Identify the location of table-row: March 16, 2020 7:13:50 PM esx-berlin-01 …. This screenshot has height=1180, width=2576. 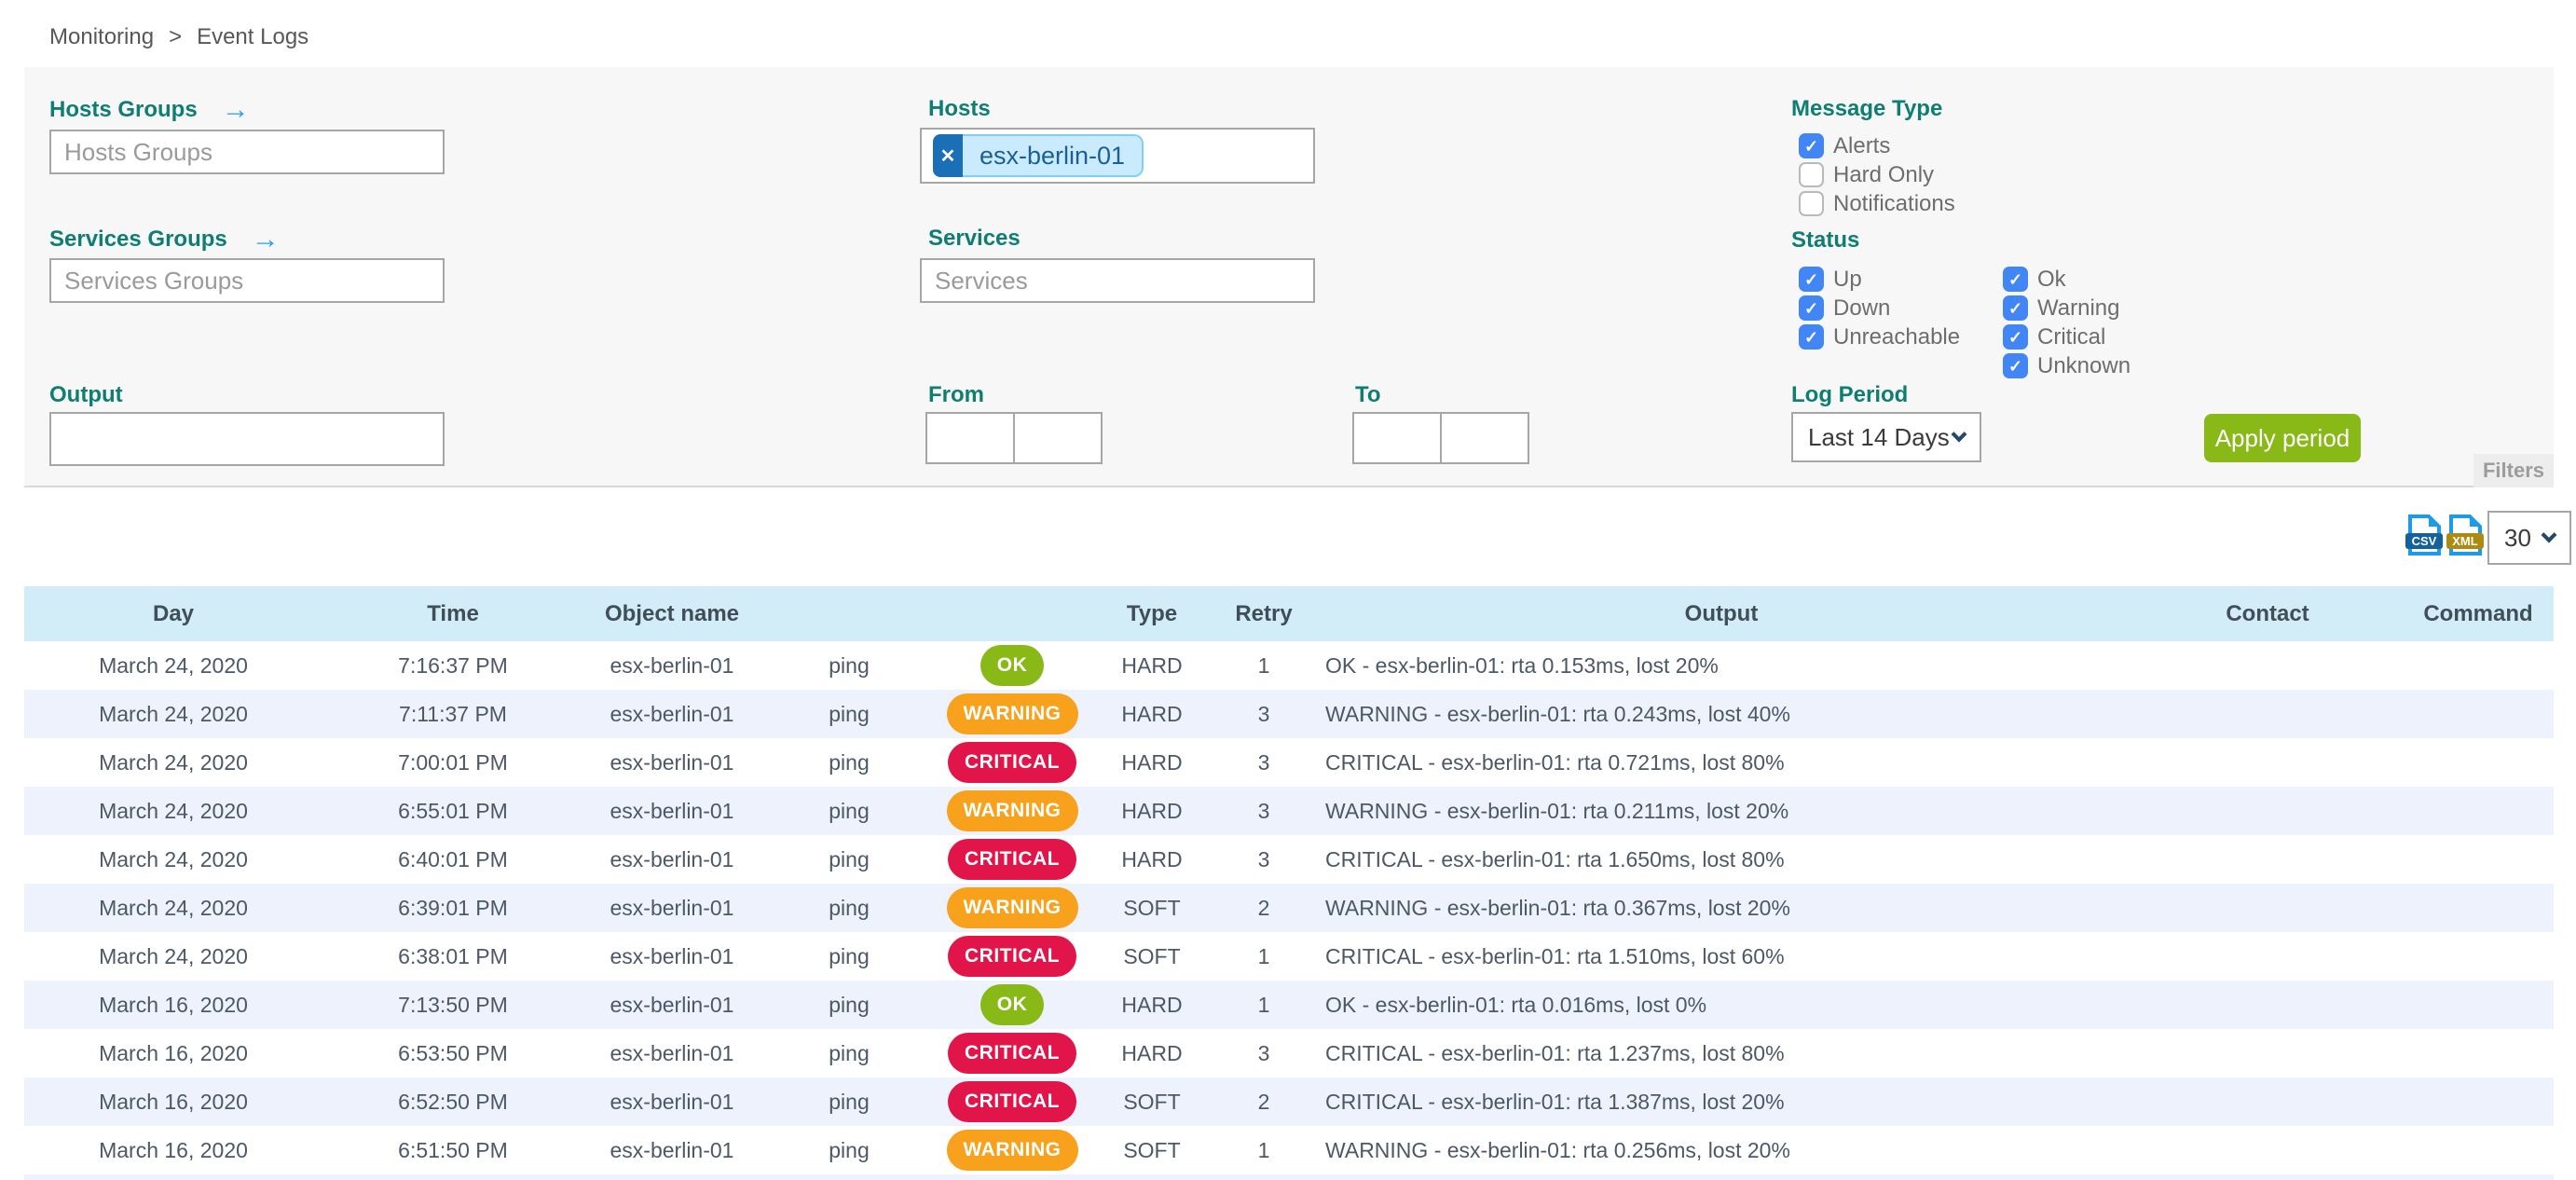
(1289, 1005).